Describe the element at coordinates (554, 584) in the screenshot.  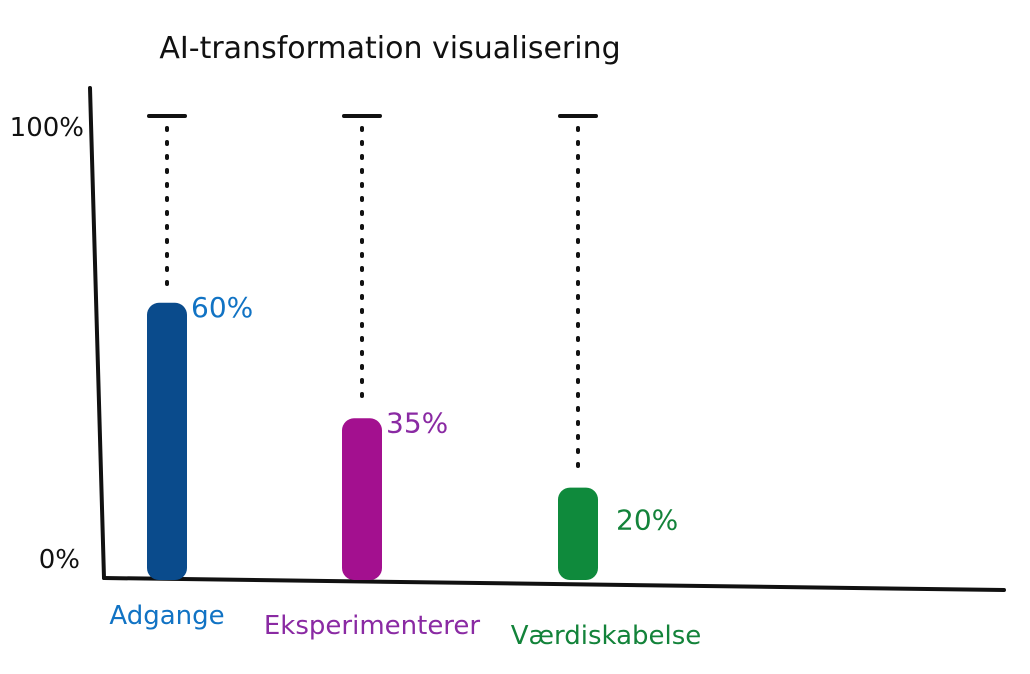
I see `x-axis` at that location.